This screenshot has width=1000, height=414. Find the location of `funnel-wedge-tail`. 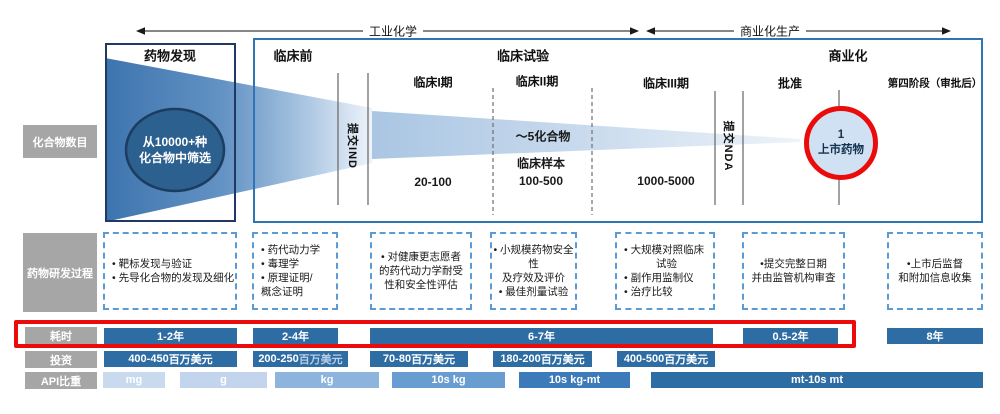

funnel-wedge-tail is located at coordinates (586, 135).